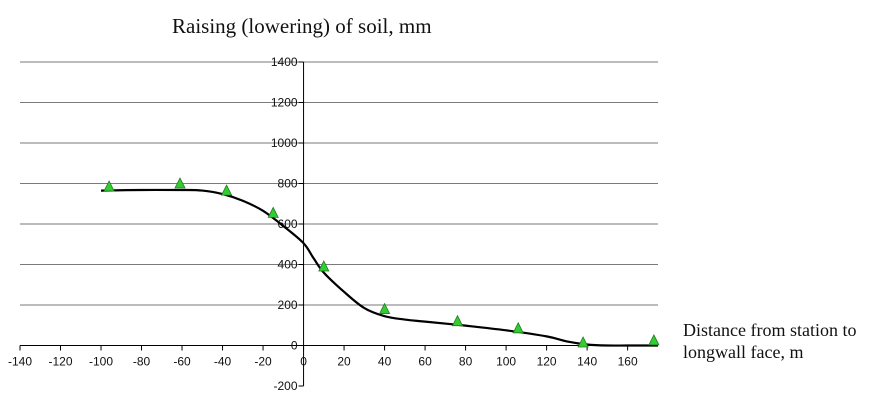  I want to click on x-tick-label: 20, so click(344, 362).